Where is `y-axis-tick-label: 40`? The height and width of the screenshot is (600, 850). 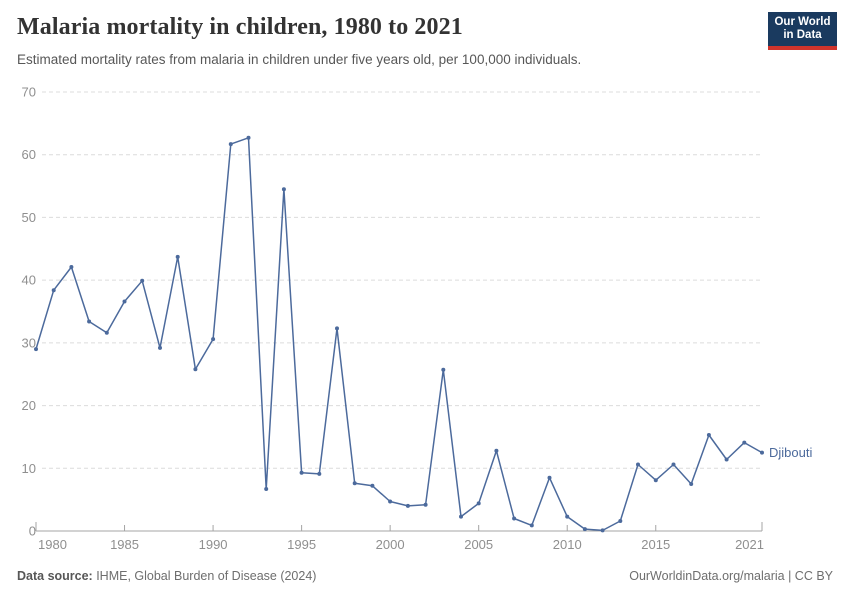 y-axis-tick-label: 40 is located at coordinates (29, 280).